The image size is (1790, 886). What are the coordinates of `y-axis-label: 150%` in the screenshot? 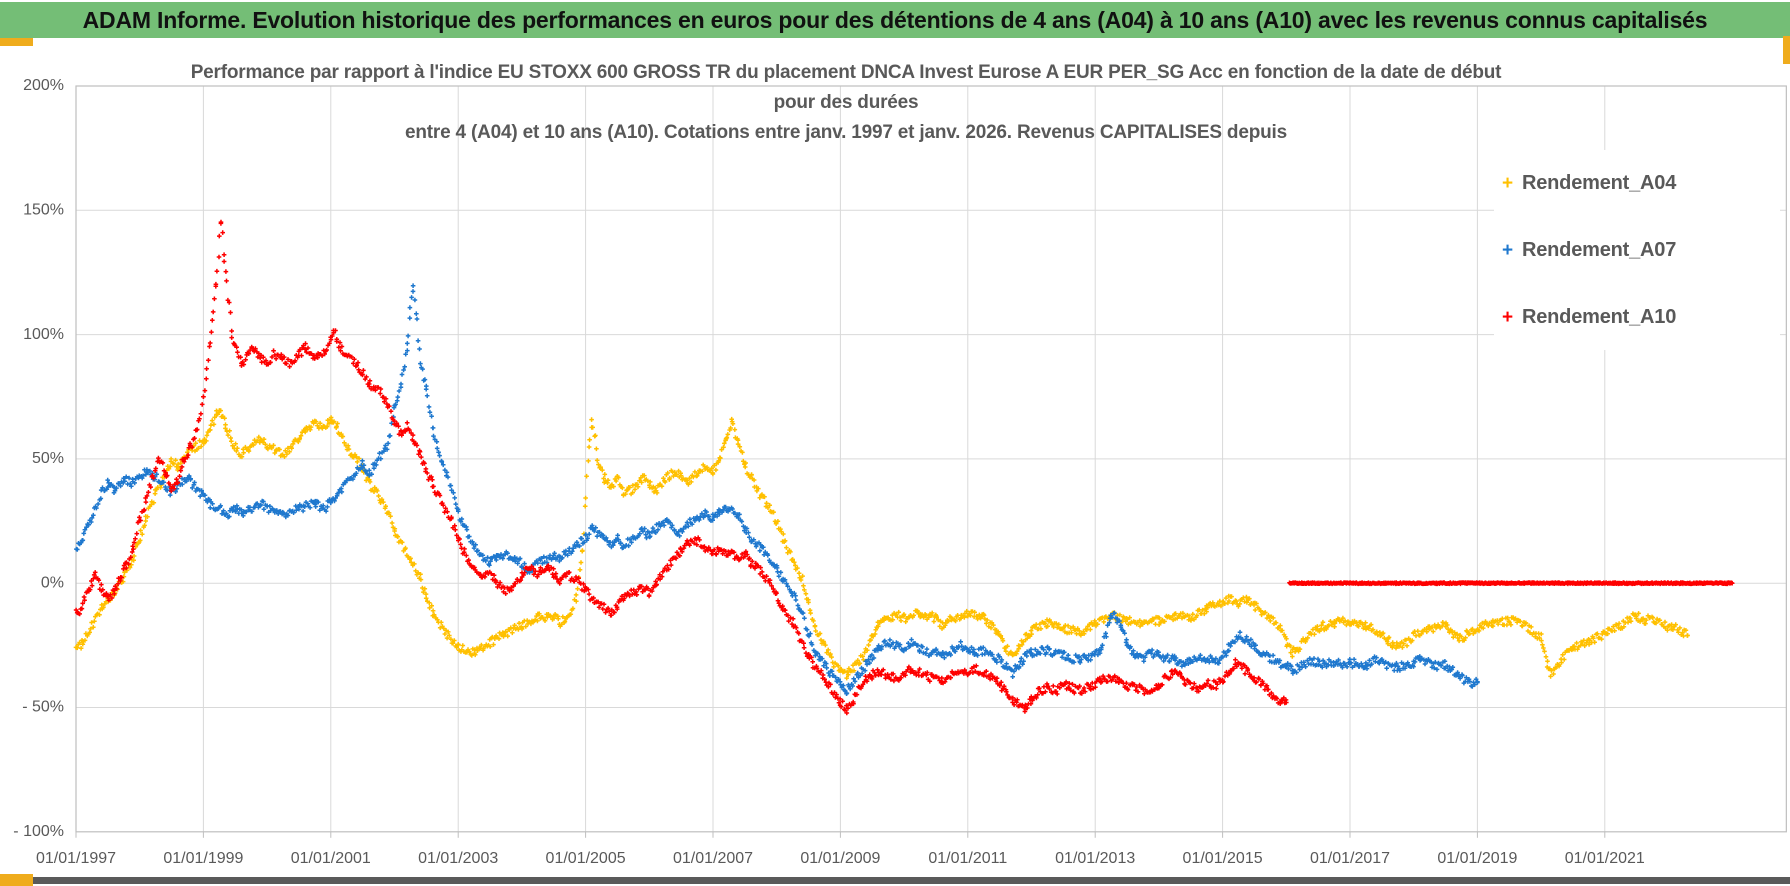 It's located at (43, 210).